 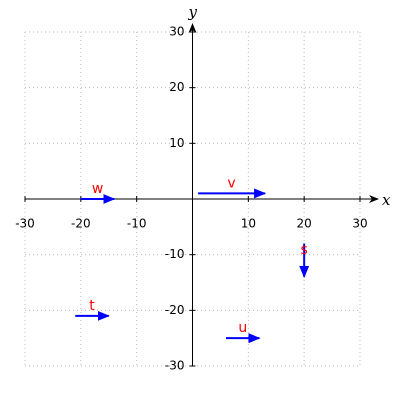 What do you see at coordinates (25, 224) in the screenshot?
I see `x-tick-label: -30` at bounding box center [25, 224].